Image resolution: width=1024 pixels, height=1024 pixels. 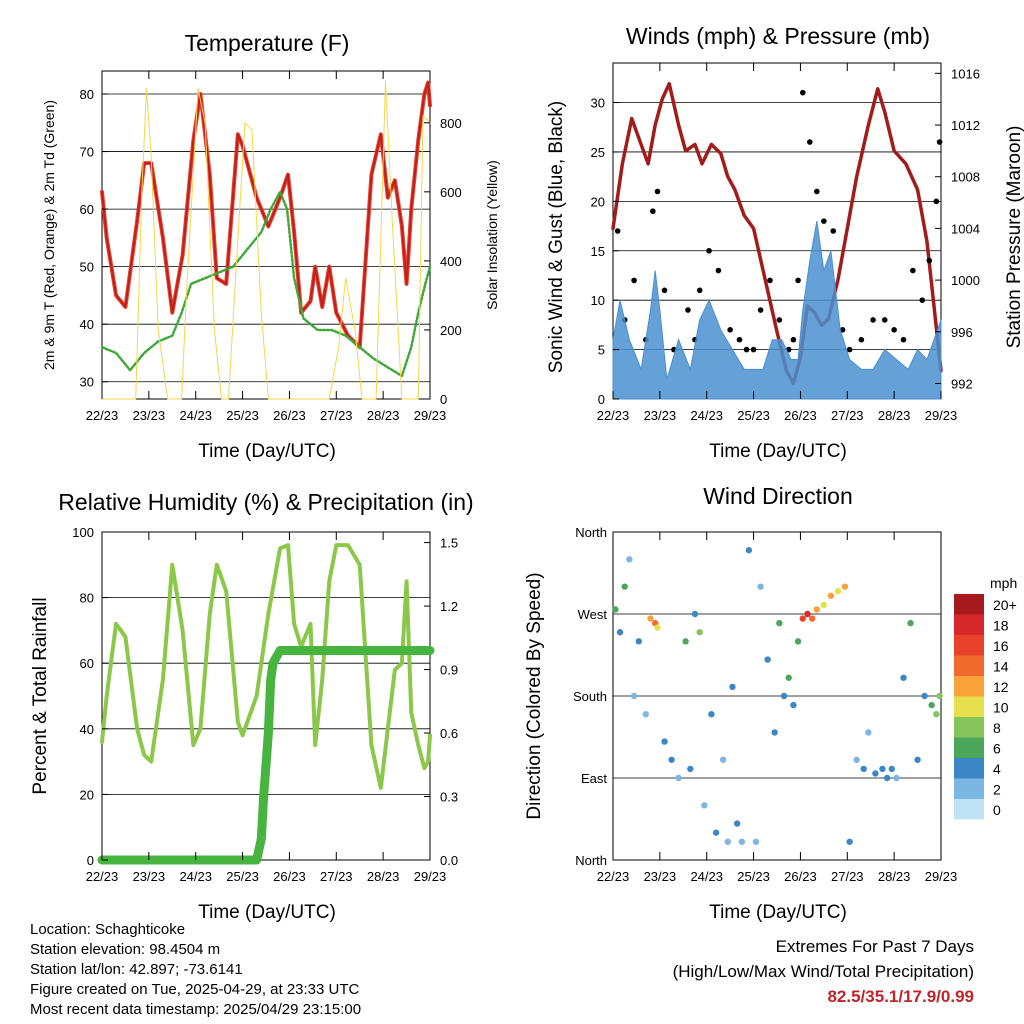 What do you see at coordinates (534, 695) in the screenshot?
I see `direction-ylabel: Direction (Colored By Speed)` at bounding box center [534, 695].